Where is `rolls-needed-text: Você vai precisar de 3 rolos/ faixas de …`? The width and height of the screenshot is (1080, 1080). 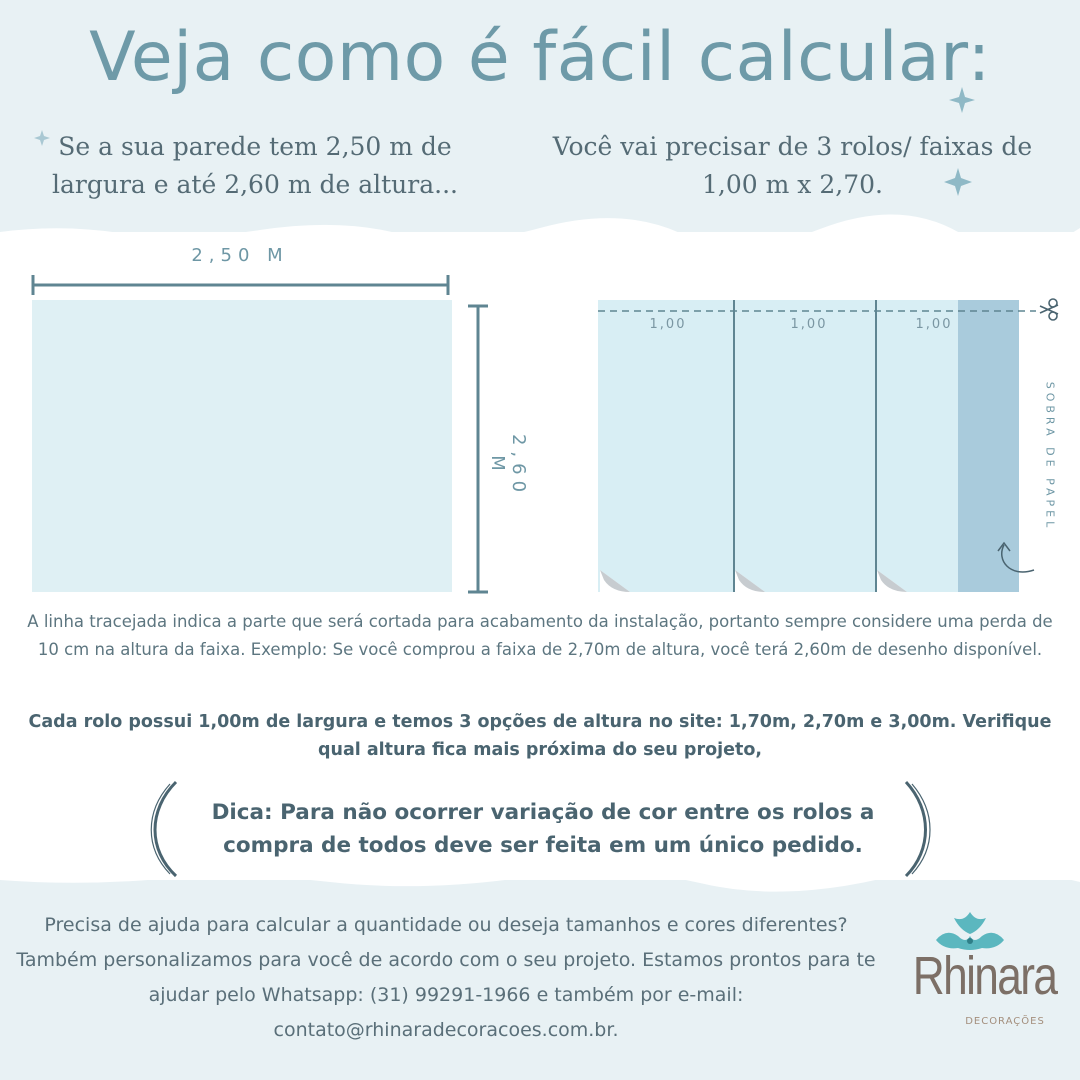
rolls-needed-text: Você vai precisar de 3 rolos/ faixas de … is located at coordinates (792, 165).